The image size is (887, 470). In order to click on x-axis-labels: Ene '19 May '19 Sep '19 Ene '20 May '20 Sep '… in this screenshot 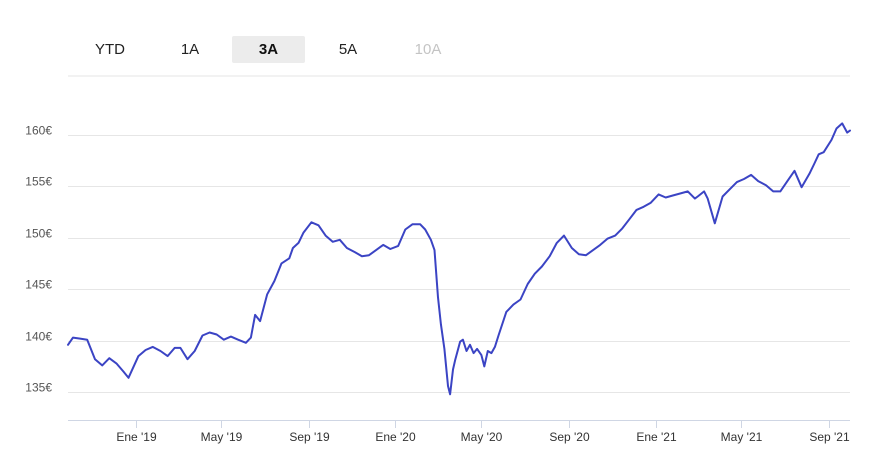, I will do `click(483, 437)`.